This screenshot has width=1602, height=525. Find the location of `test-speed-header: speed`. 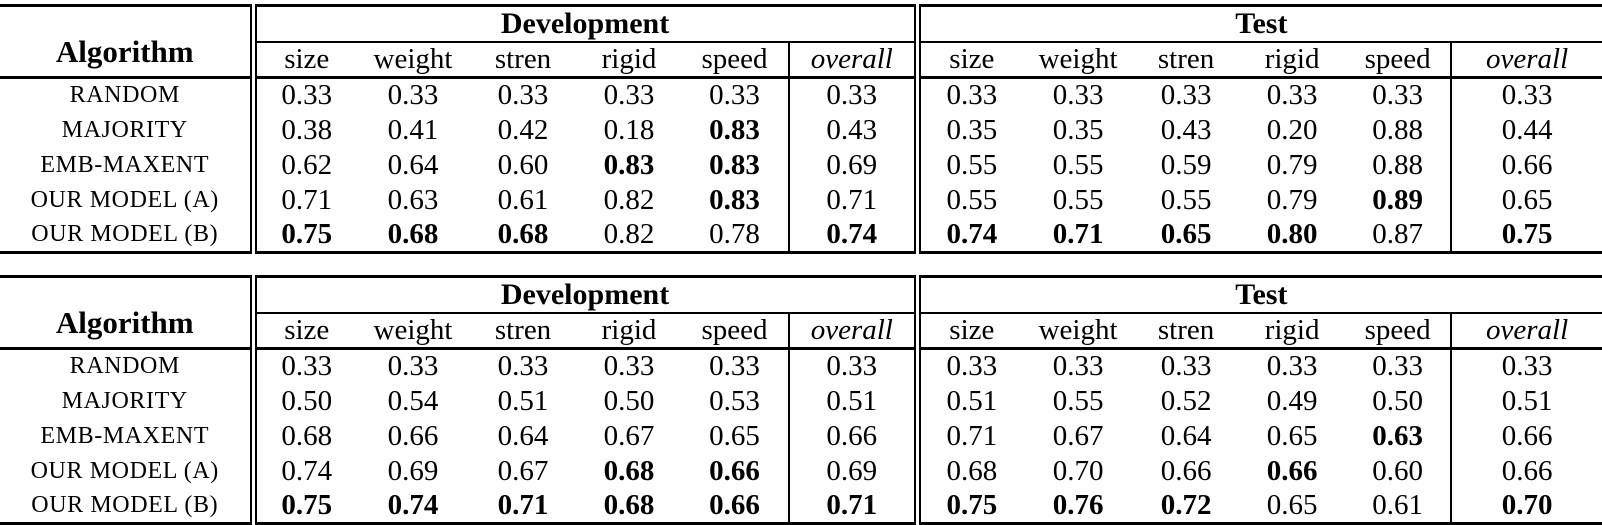

test-speed-header: speed is located at coordinates (1398, 60).